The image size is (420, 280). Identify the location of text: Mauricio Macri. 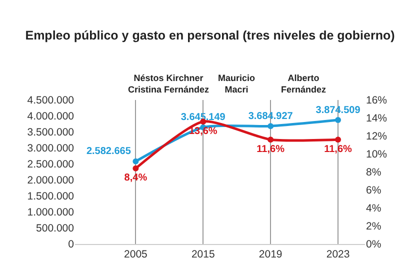
(237, 84).